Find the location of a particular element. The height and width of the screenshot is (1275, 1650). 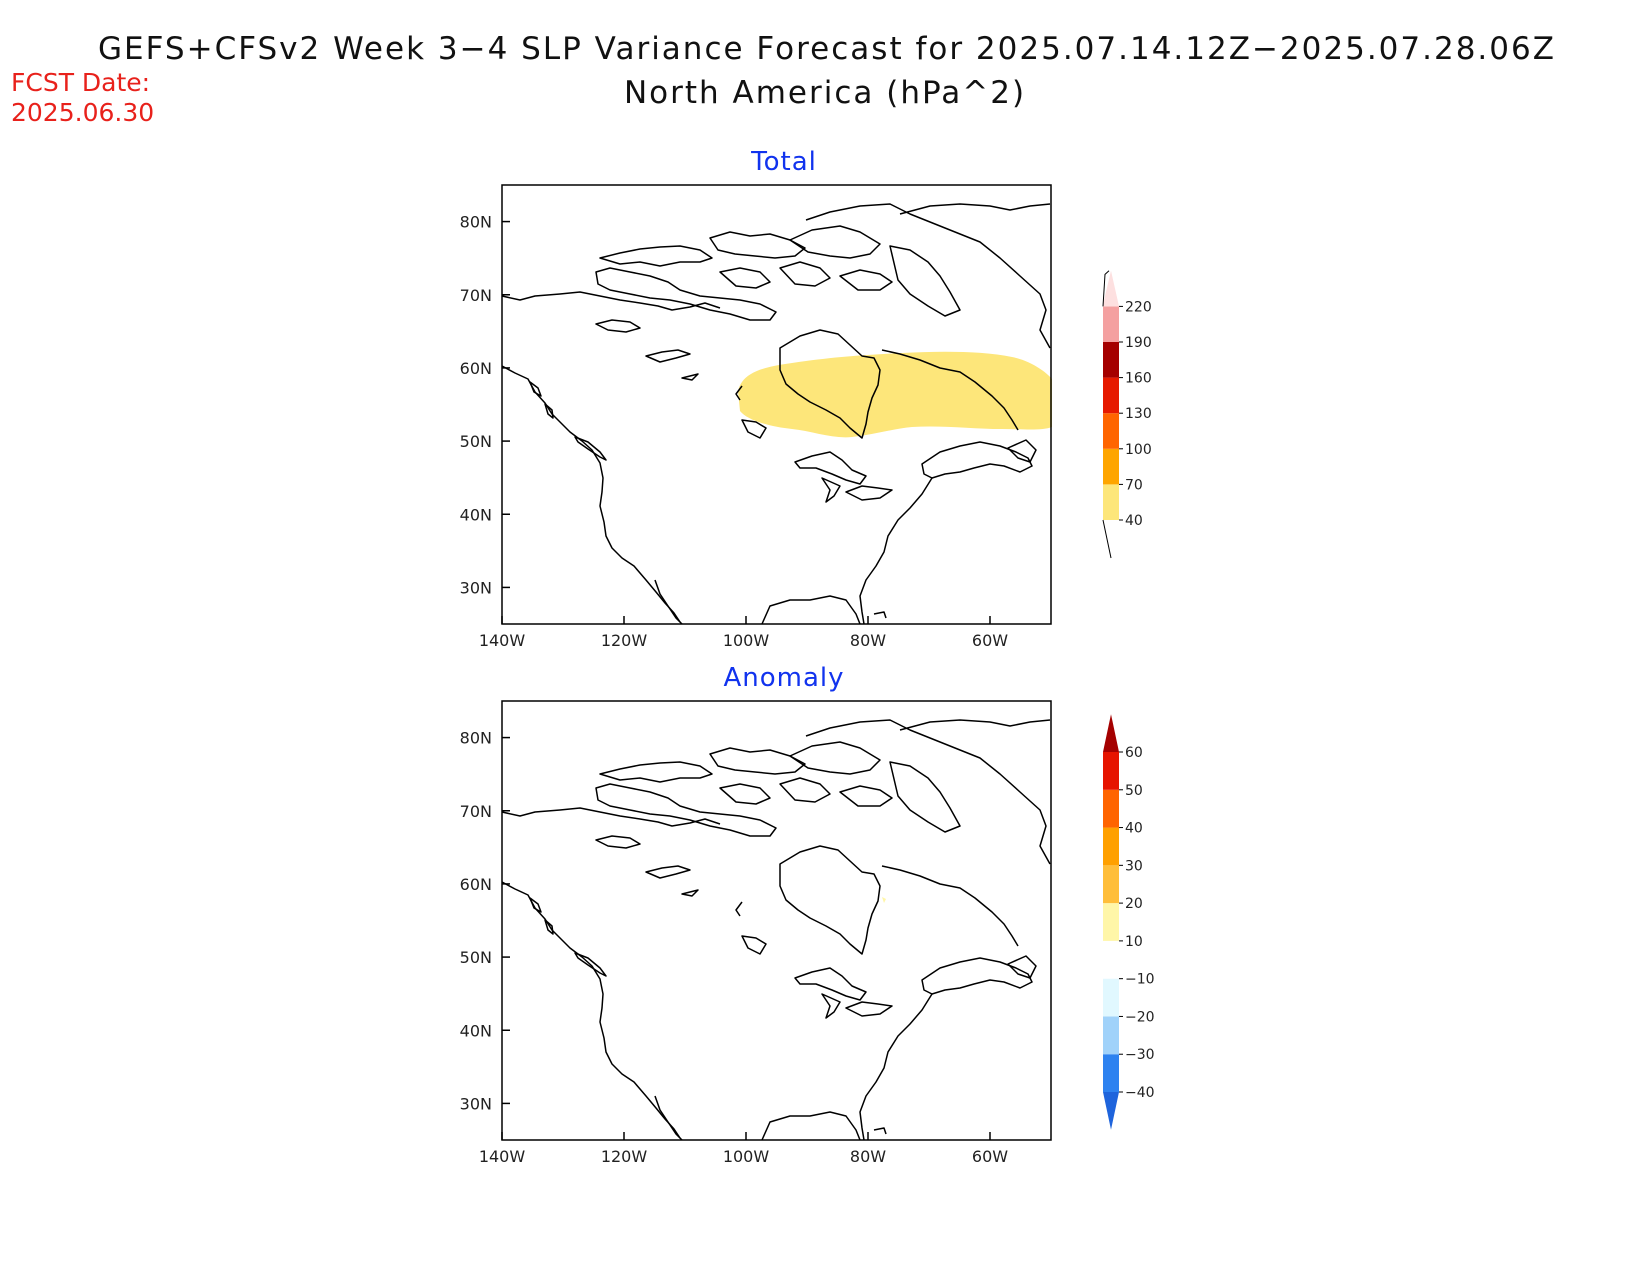

axes-anomaly: 80N 70N 60N 50N 40N 30N 140W 120W 100W 80W 60W is located at coordinates (734, 947).